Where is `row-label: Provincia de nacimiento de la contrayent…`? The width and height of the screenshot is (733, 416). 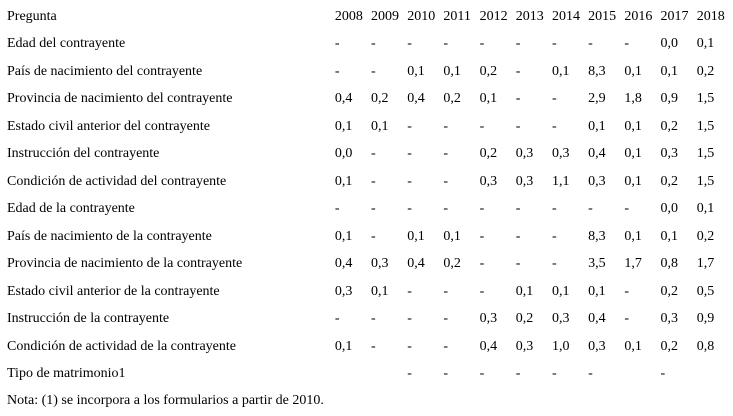 row-label: Provincia de nacimiento de la contrayent… is located at coordinates (125, 264).